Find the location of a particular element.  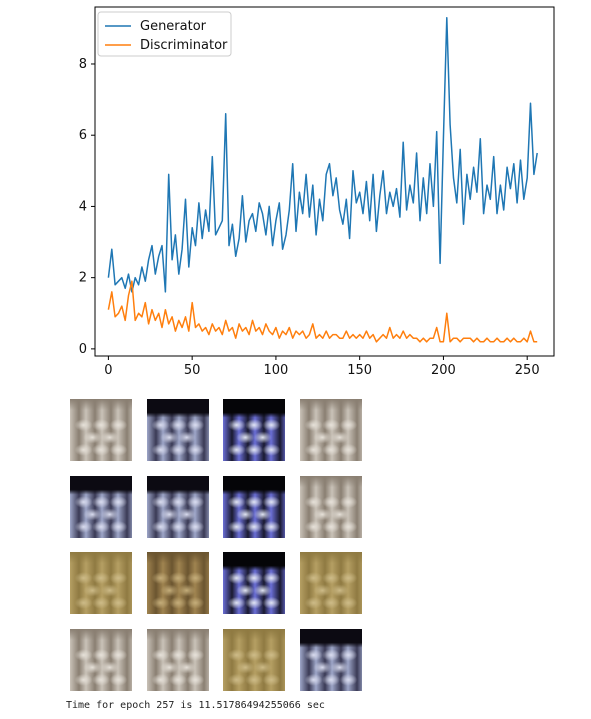

y-tick-label: 6 is located at coordinates (83, 135).